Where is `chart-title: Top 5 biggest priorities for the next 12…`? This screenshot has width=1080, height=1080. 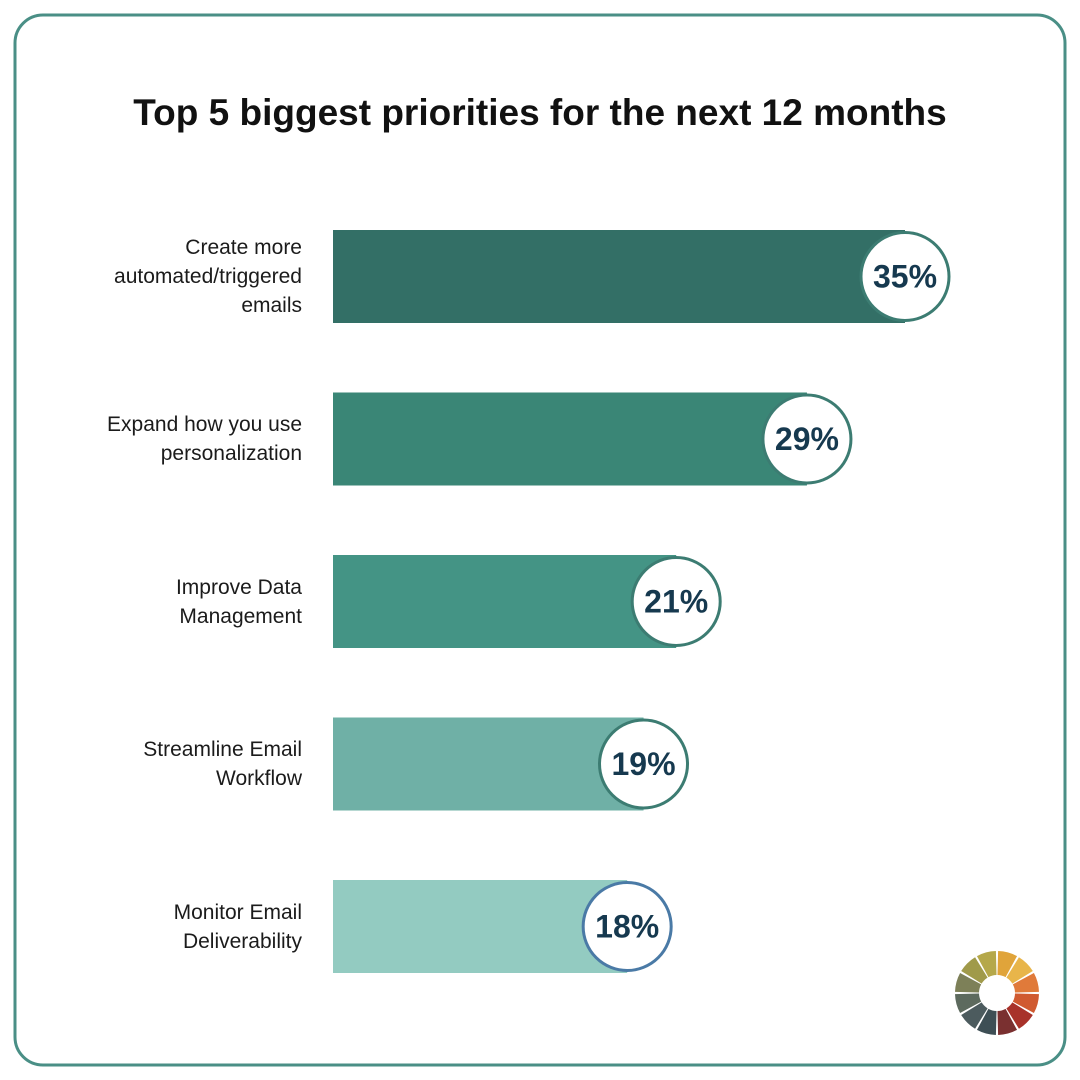 chart-title: Top 5 biggest priorities for the next 12… is located at coordinates (539, 112).